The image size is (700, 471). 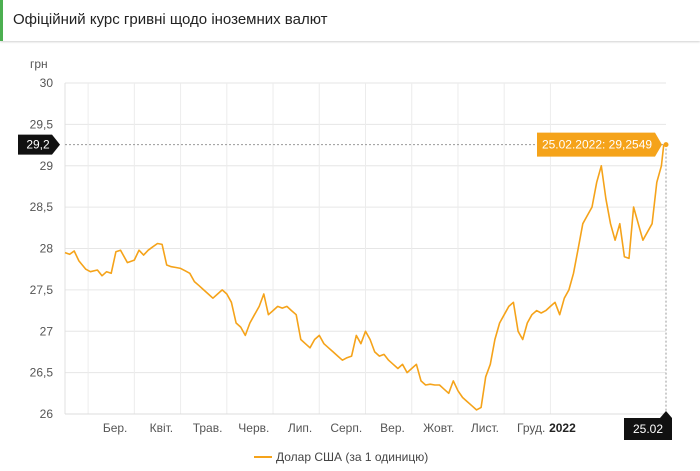 What do you see at coordinates (666, 145) in the screenshot?
I see `cursor-point` at bounding box center [666, 145].